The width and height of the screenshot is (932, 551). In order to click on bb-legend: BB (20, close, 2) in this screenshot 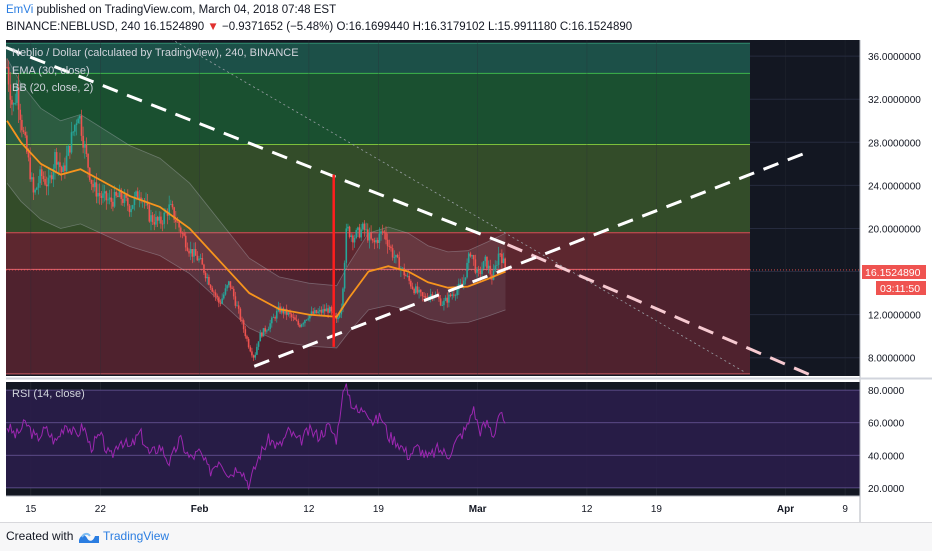, I will do `click(52, 88)`.